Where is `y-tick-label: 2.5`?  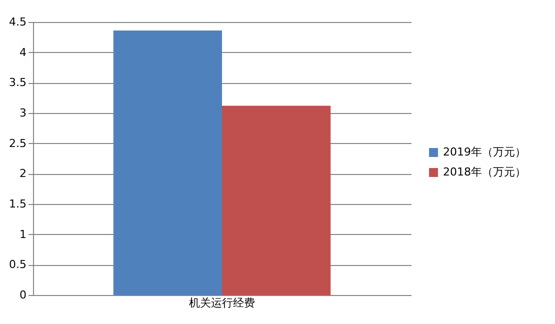
y-tick-label: 2.5 is located at coordinates (17, 143).